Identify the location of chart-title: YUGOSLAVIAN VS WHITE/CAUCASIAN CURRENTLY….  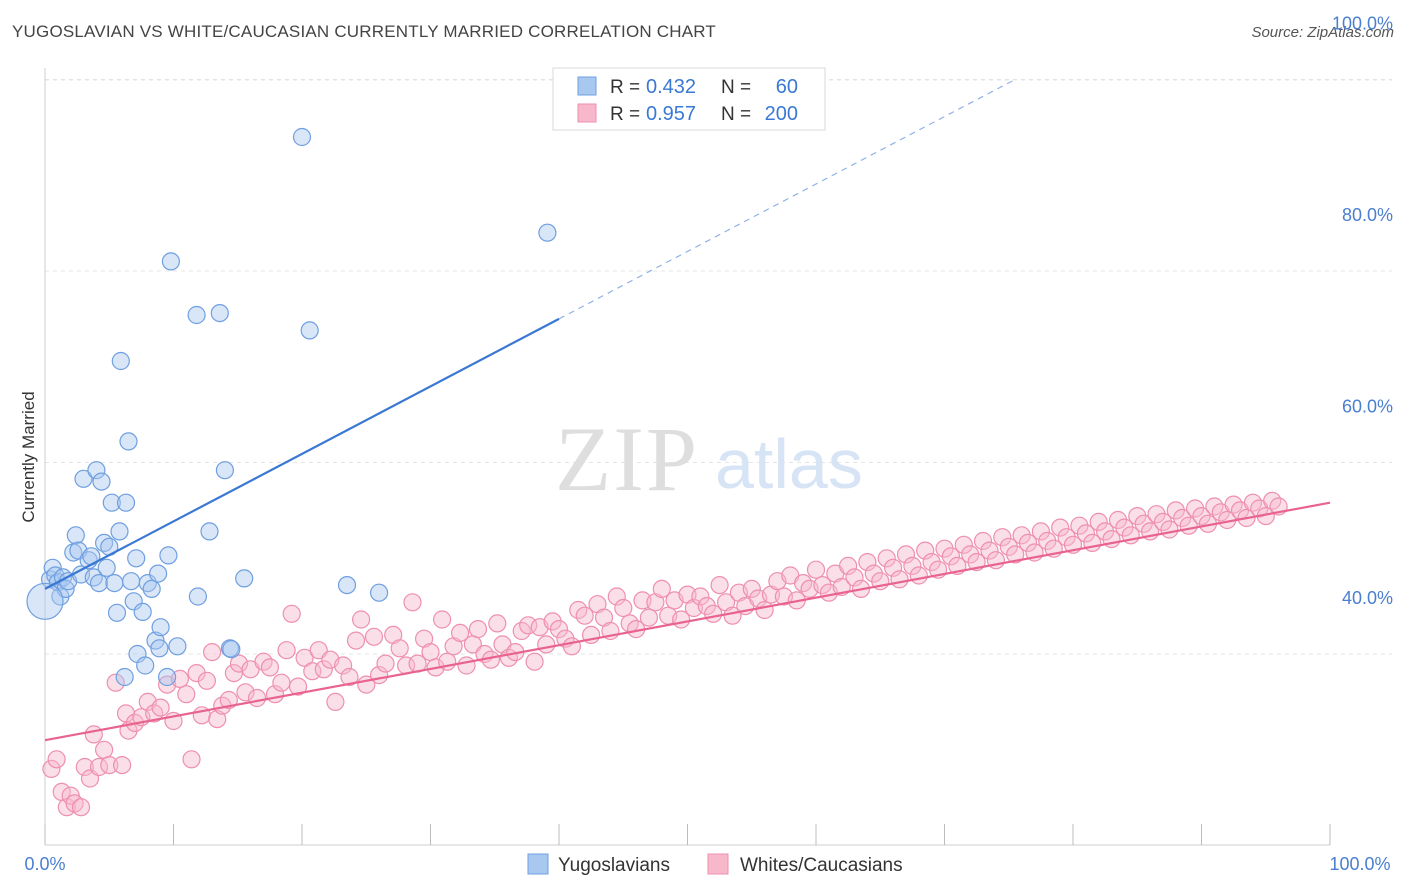
(364, 31).